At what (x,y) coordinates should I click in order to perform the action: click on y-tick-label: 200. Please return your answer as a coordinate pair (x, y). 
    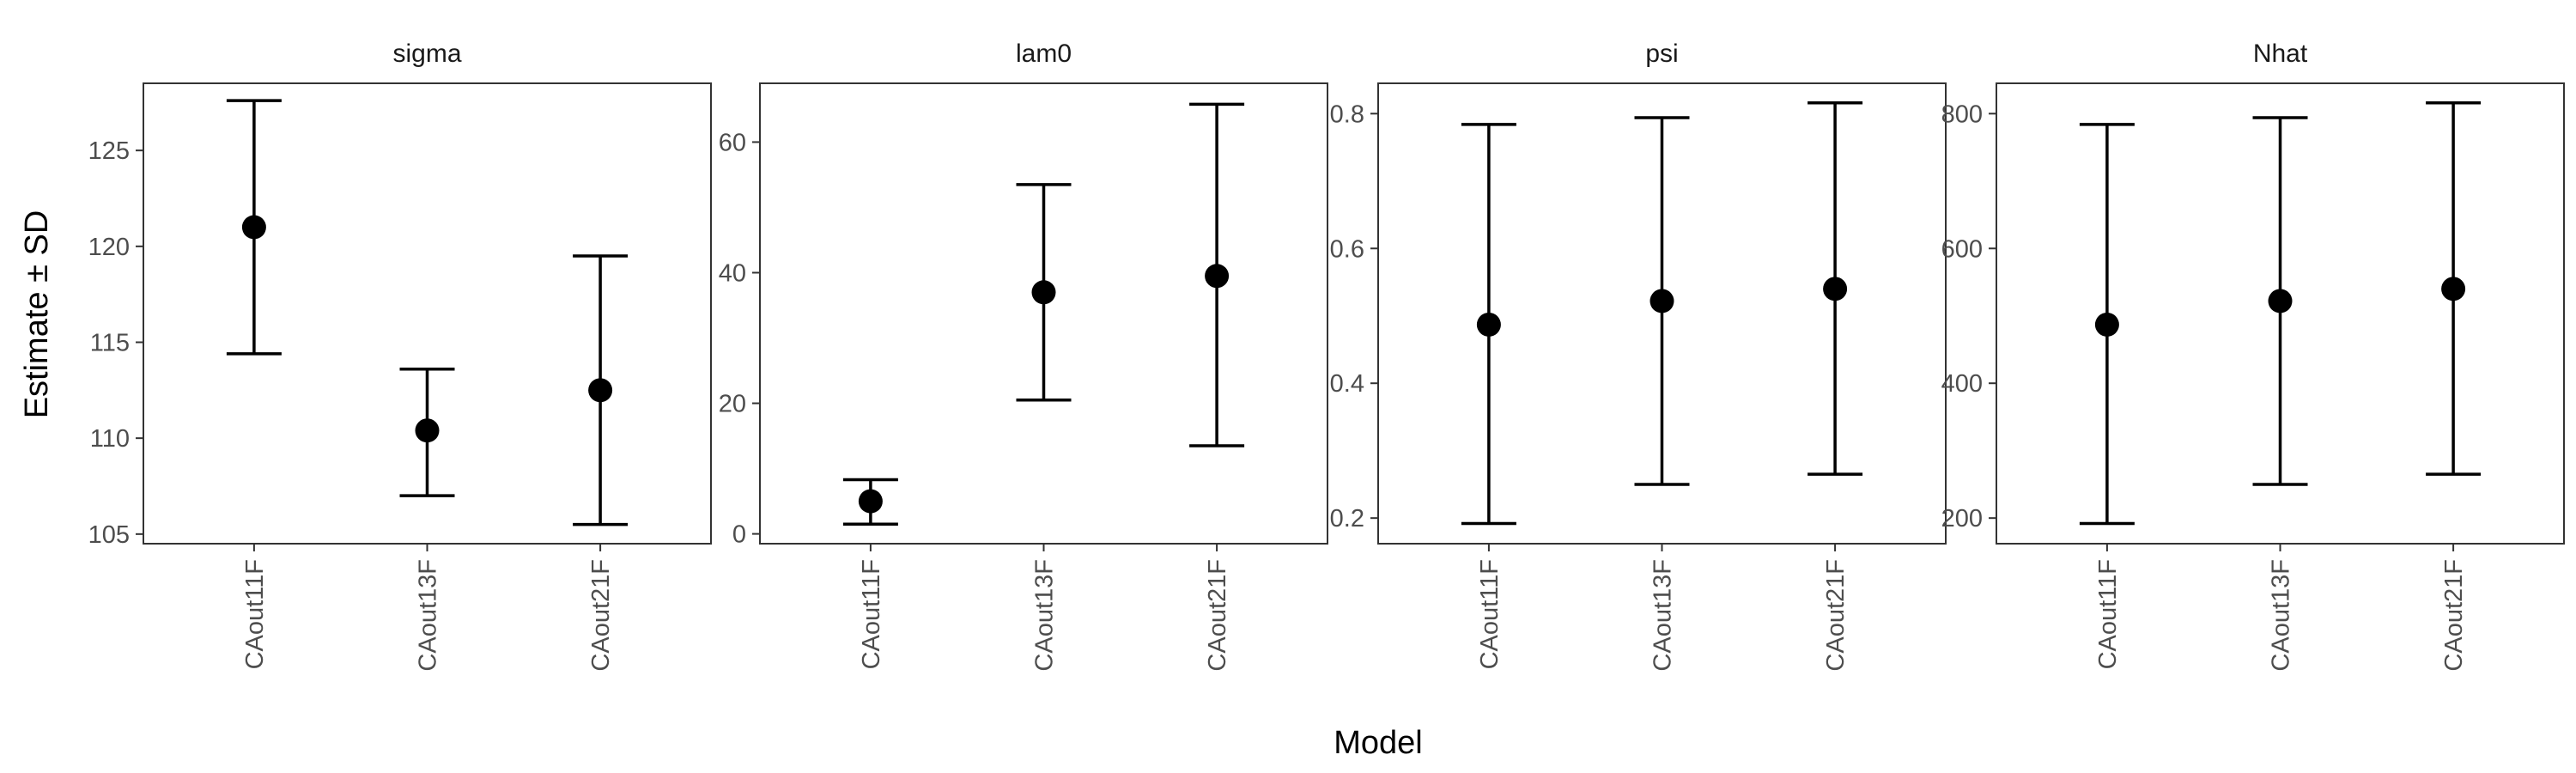
    Looking at the image, I should click on (1962, 519).